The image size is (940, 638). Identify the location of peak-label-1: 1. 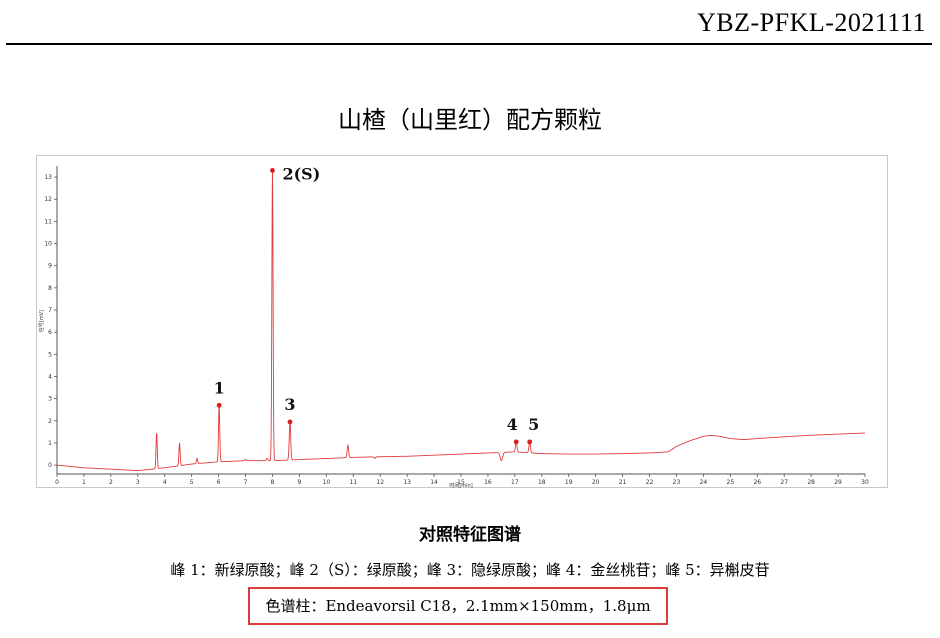
(219, 387).